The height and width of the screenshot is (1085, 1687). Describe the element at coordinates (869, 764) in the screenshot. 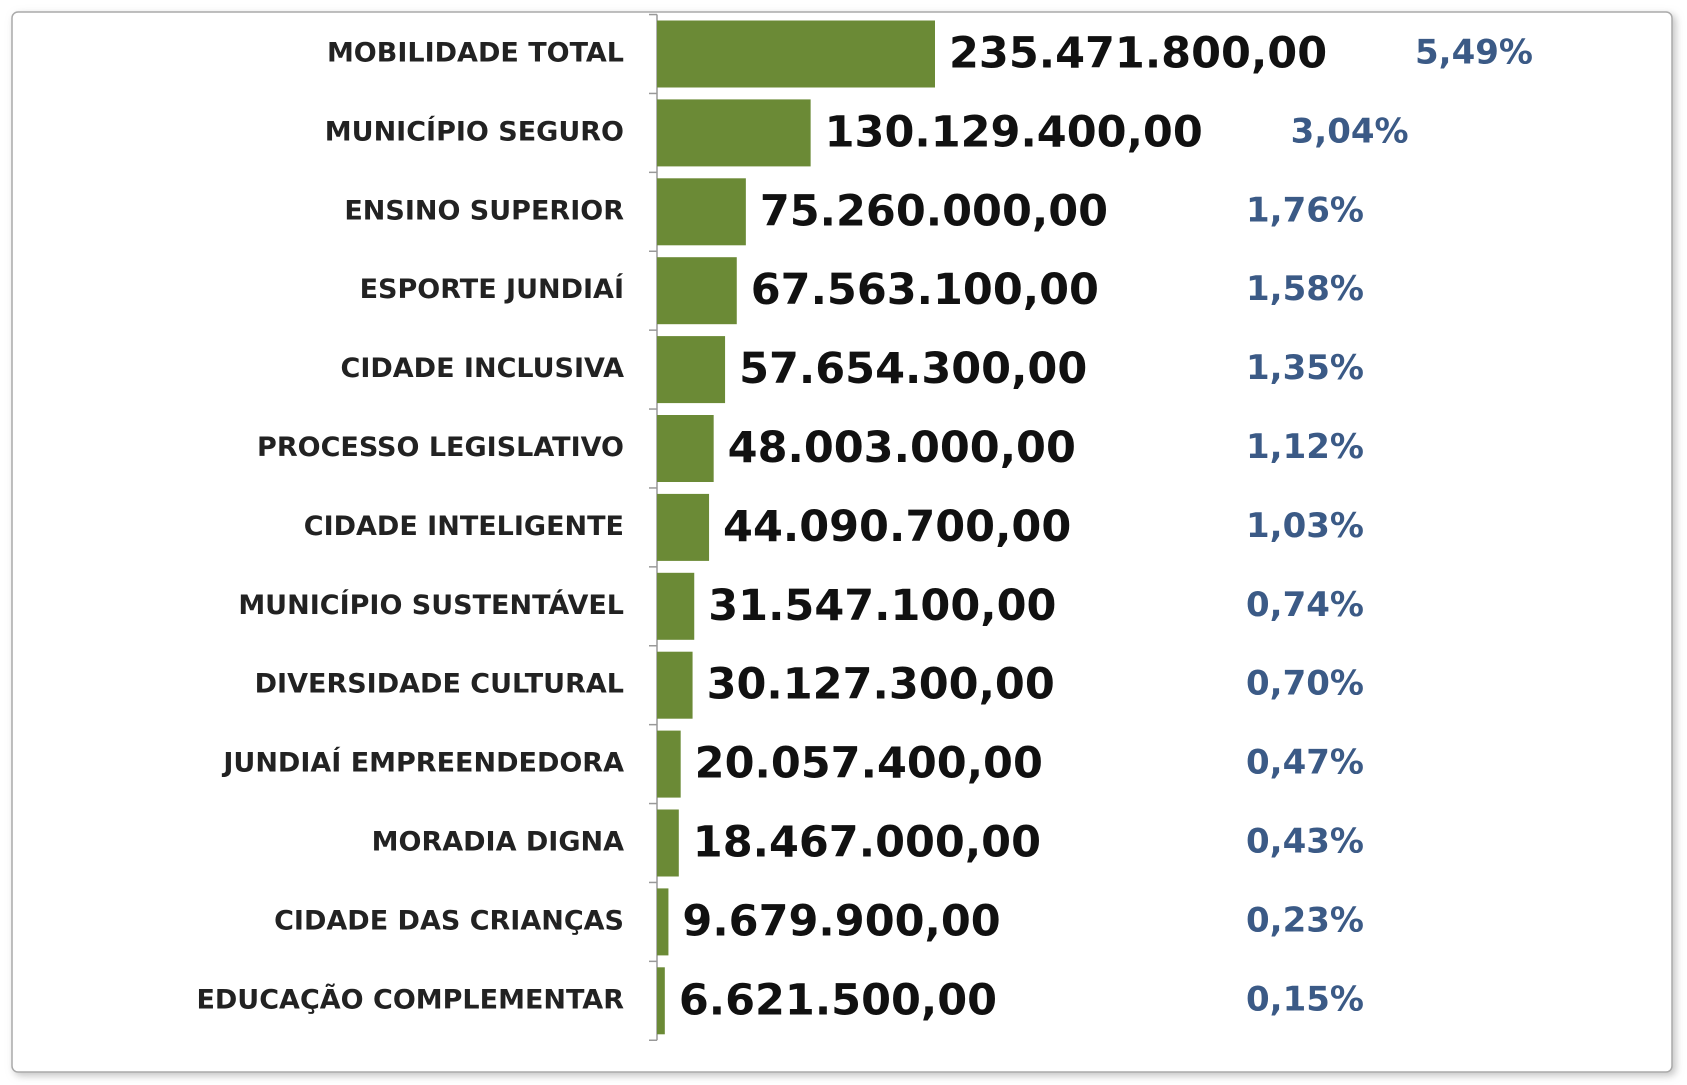

I see `value-label: 20.057.400,00` at that location.